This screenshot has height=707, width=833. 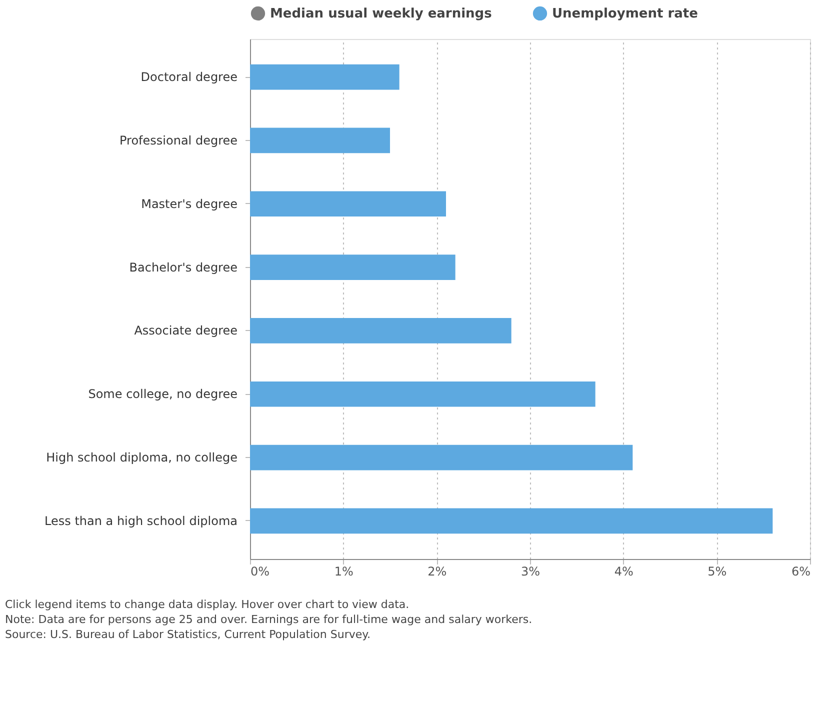 What do you see at coordinates (142, 457) in the screenshot?
I see `y-tick-label: High school diploma, no college` at bounding box center [142, 457].